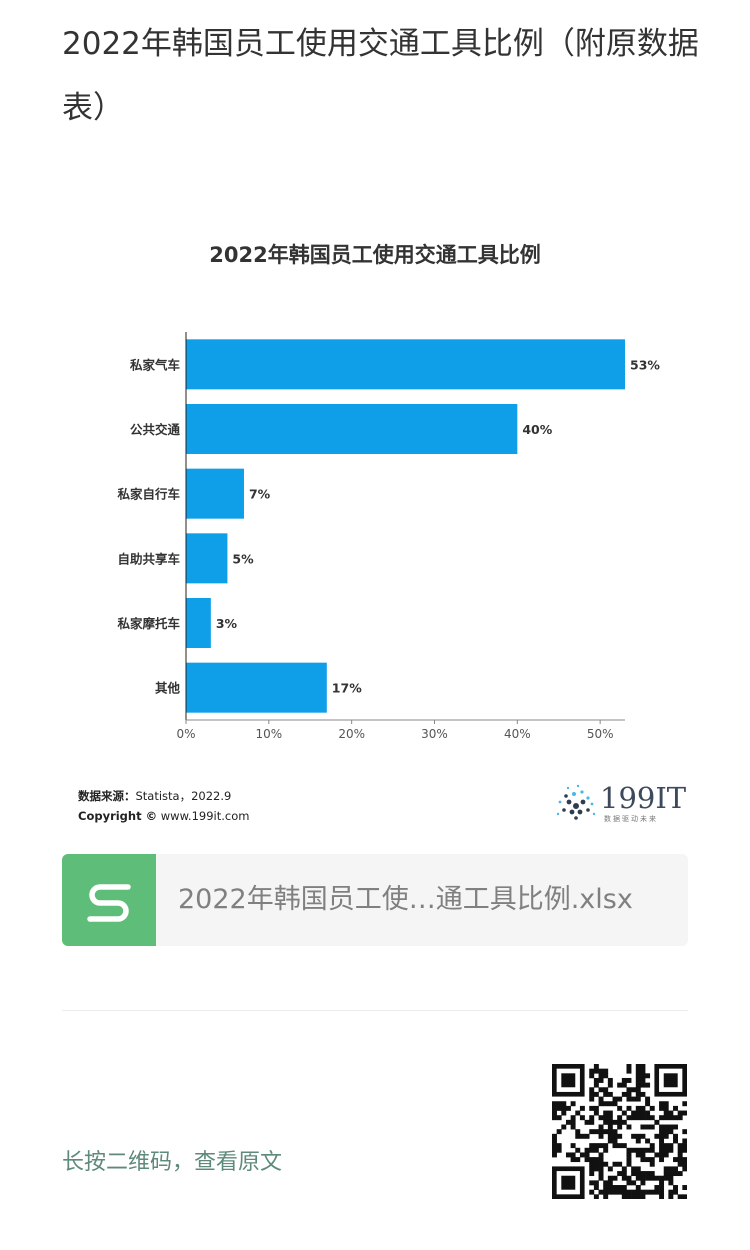 The height and width of the screenshot is (1250, 750). I want to click on category-label: 私家自行车, so click(148, 494).